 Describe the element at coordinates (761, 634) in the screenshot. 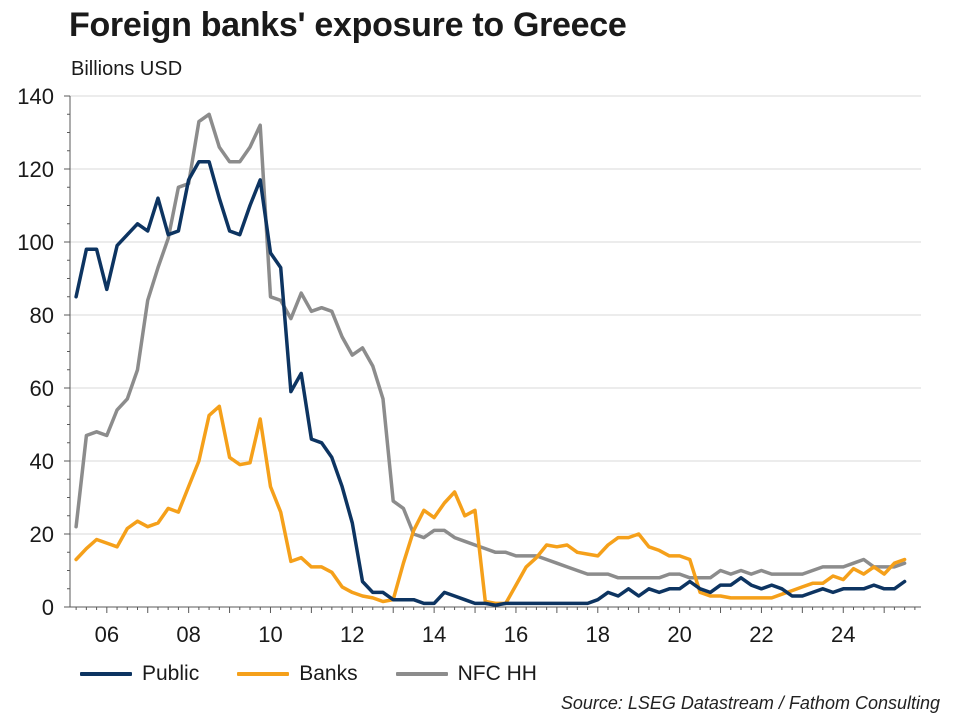

I see `x-tick-label: 22` at that location.